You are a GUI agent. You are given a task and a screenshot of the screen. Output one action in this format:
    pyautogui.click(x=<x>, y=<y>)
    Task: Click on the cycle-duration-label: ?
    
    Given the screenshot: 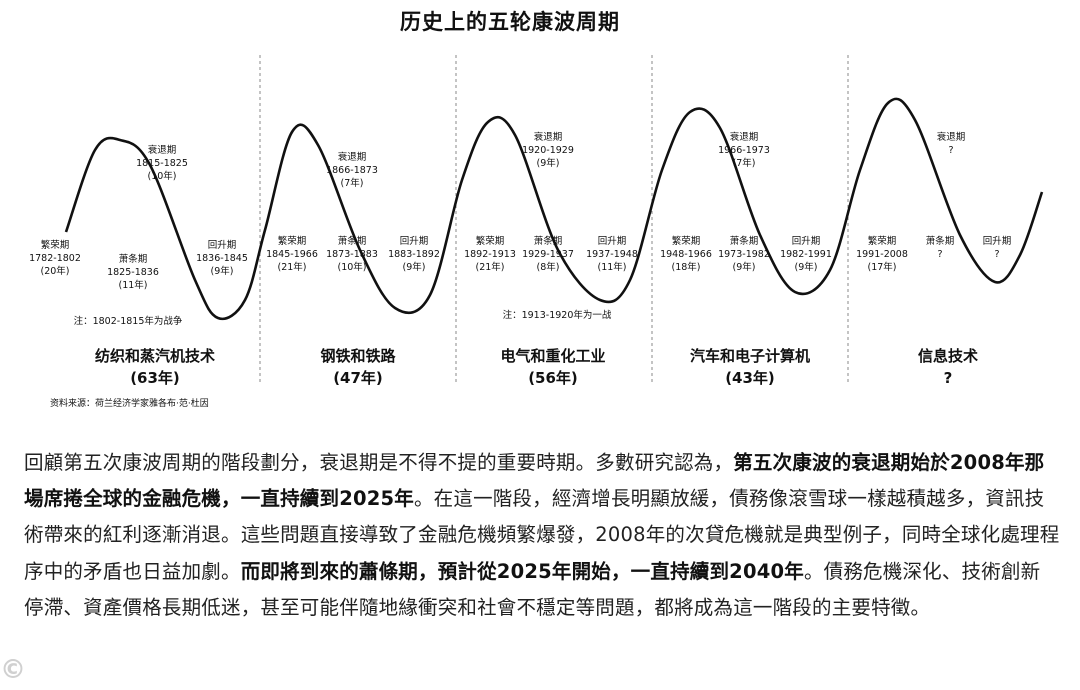 What is the action you would take?
    pyautogui.click(x=948, y=378)
    